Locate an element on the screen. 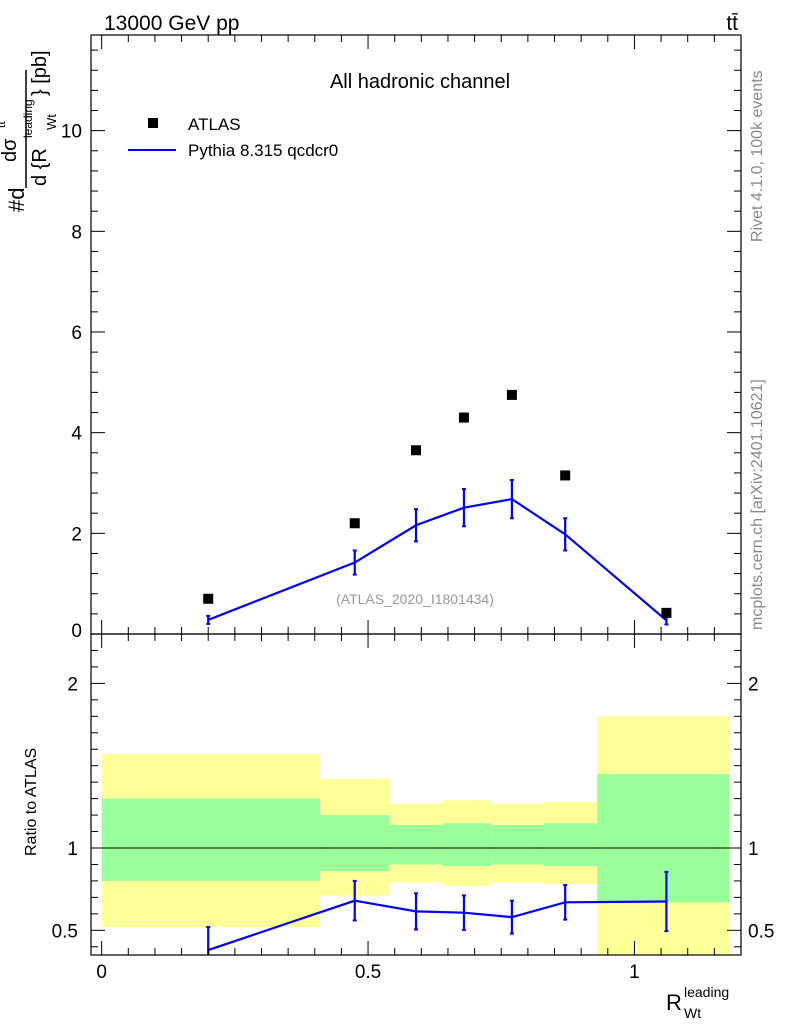 This screenshot has height=1024, width=786. mcplots-label: mcplots.cern.ch [arXiv:2401.10621] is located at coordinates (757, 504).